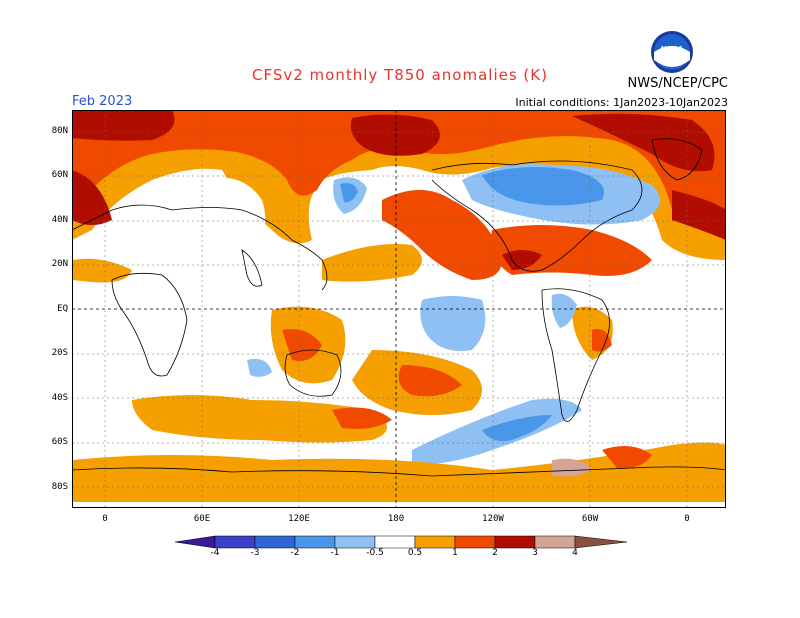 This screenshot has height=618, width=800. I want to click on lat-label: 40S, so click(59, 398).